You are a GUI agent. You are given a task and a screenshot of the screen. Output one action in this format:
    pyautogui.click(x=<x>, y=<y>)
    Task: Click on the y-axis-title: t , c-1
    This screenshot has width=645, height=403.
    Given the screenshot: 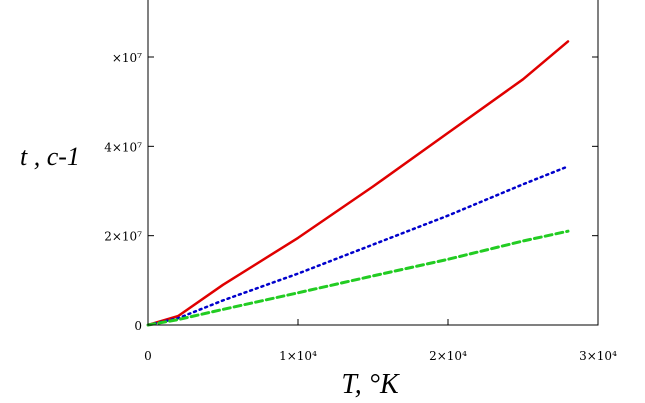 What is the action you would take?
    pyautogui.click(x=50, y=156)
    